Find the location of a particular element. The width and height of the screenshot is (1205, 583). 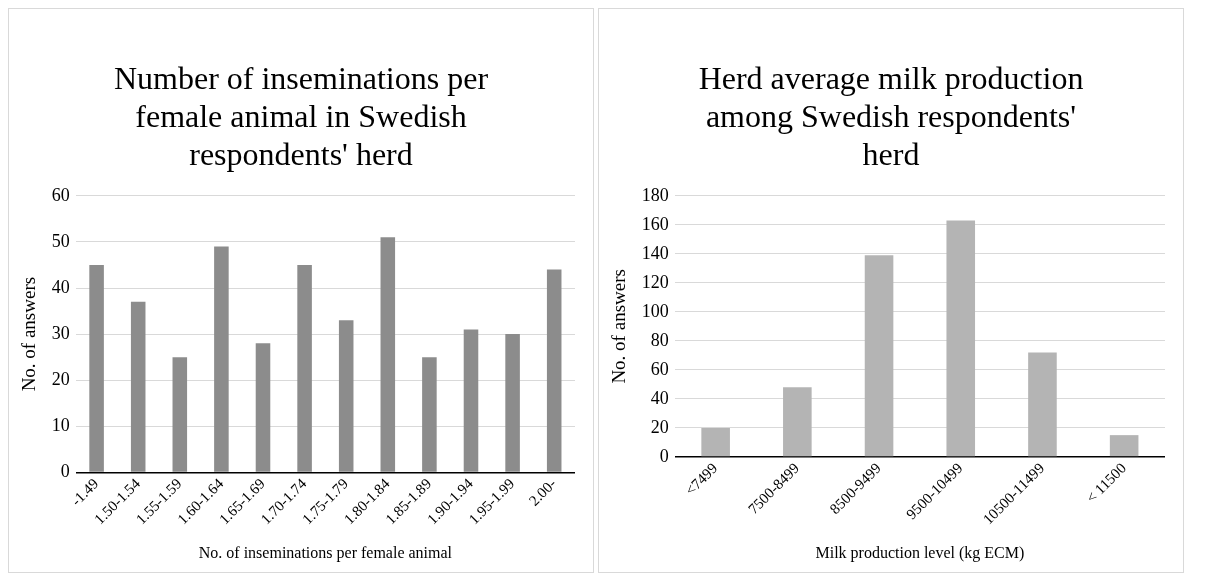

chart-title: Number of inseminations per female animal in Swedish respondents' herd is located at coordinates (301, 116).